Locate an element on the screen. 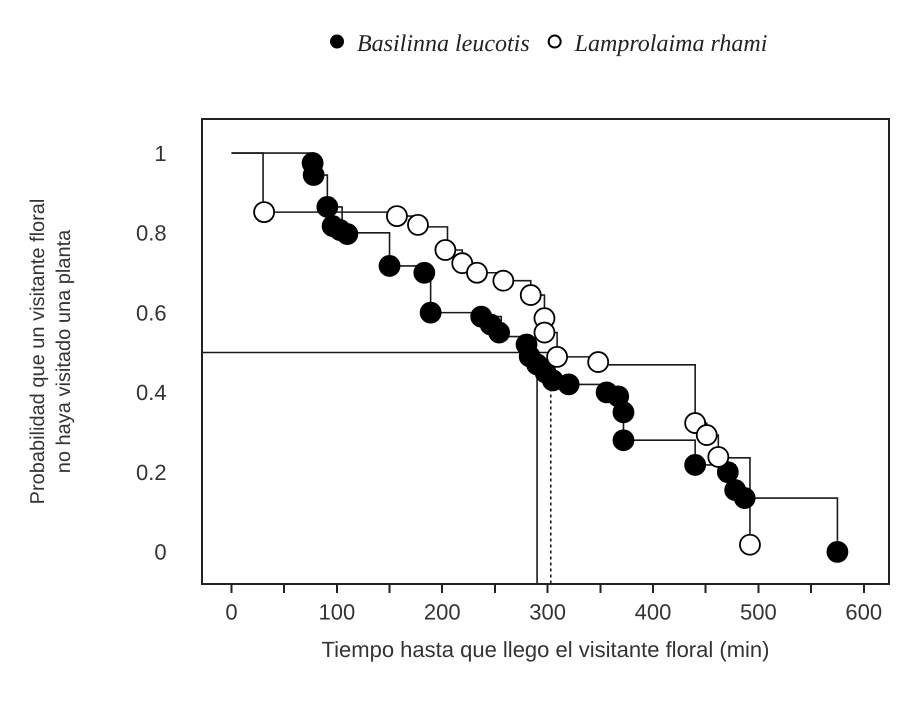  y-tick-label: 0.6 is located at coordinates (151, 313).